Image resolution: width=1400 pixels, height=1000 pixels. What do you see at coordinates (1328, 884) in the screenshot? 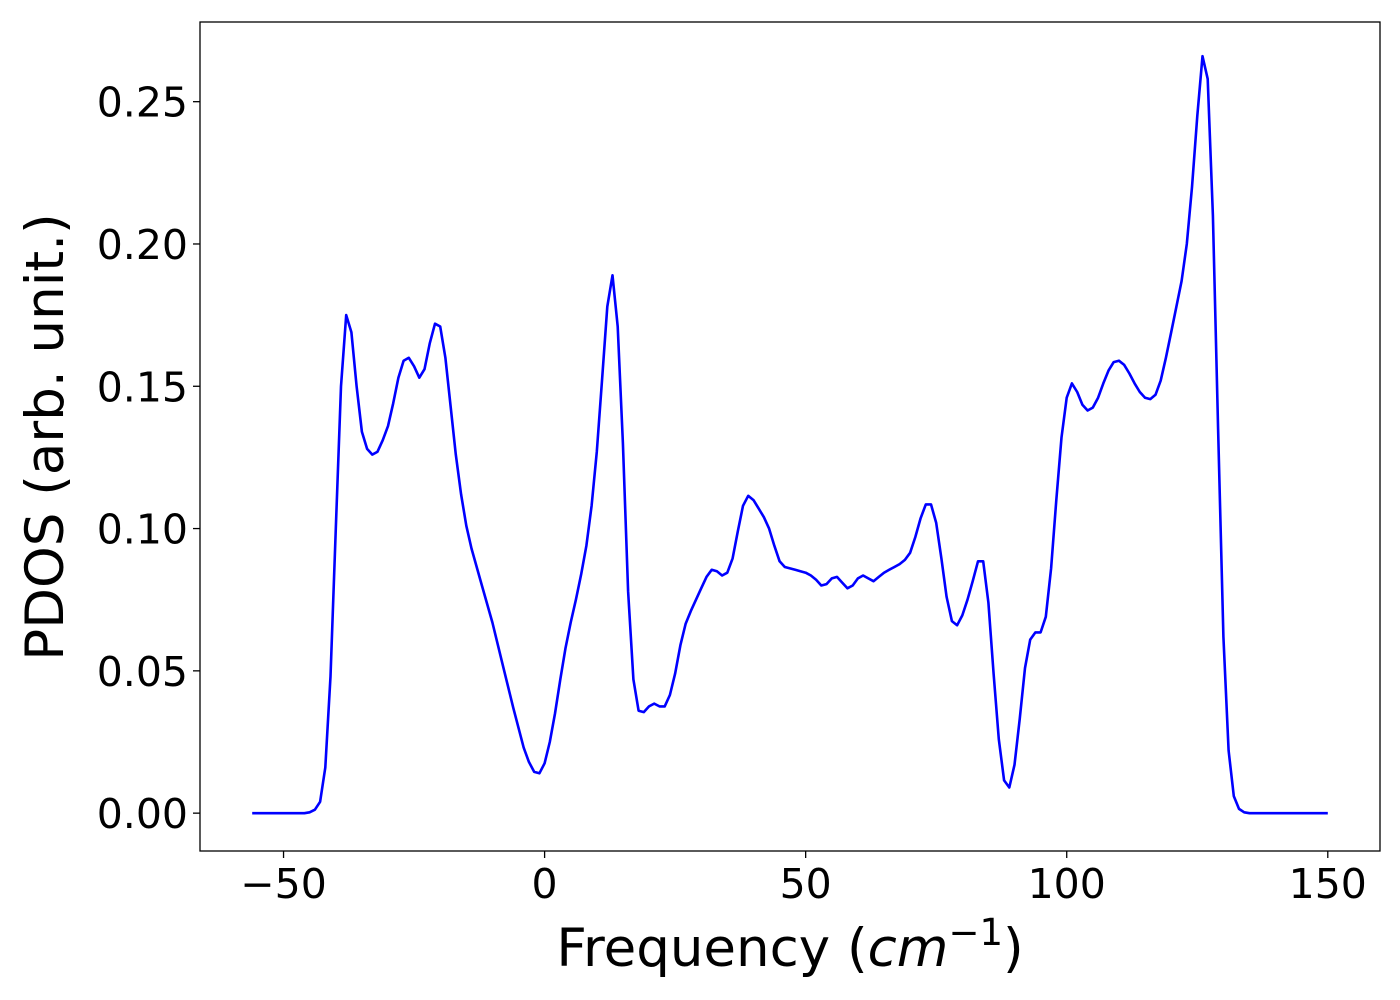
I see `x-tick-label: 150` at bounding box center [1328, 884].